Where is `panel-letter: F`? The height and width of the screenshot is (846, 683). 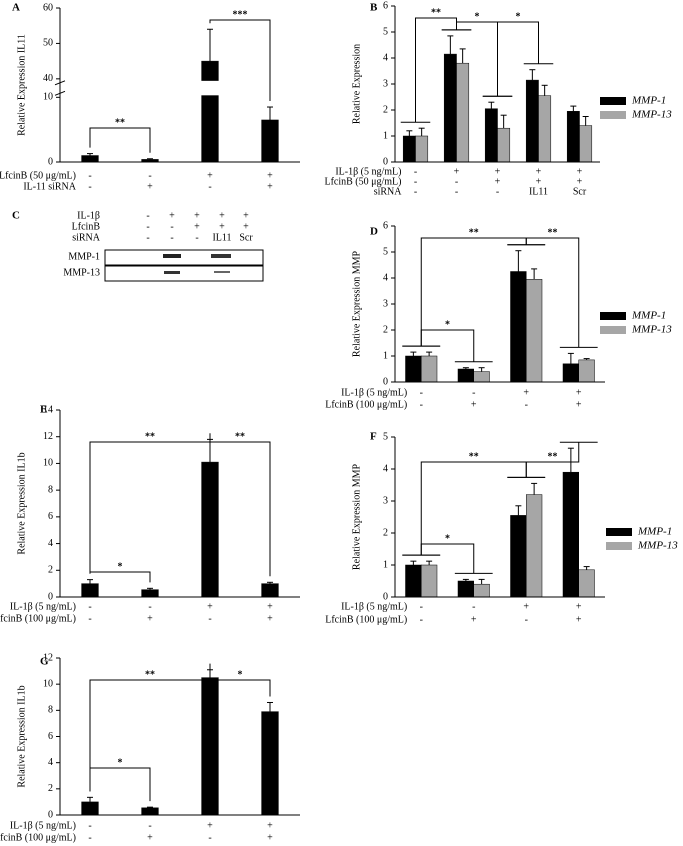 panel-letter: F is located at coordinates (373, 437).